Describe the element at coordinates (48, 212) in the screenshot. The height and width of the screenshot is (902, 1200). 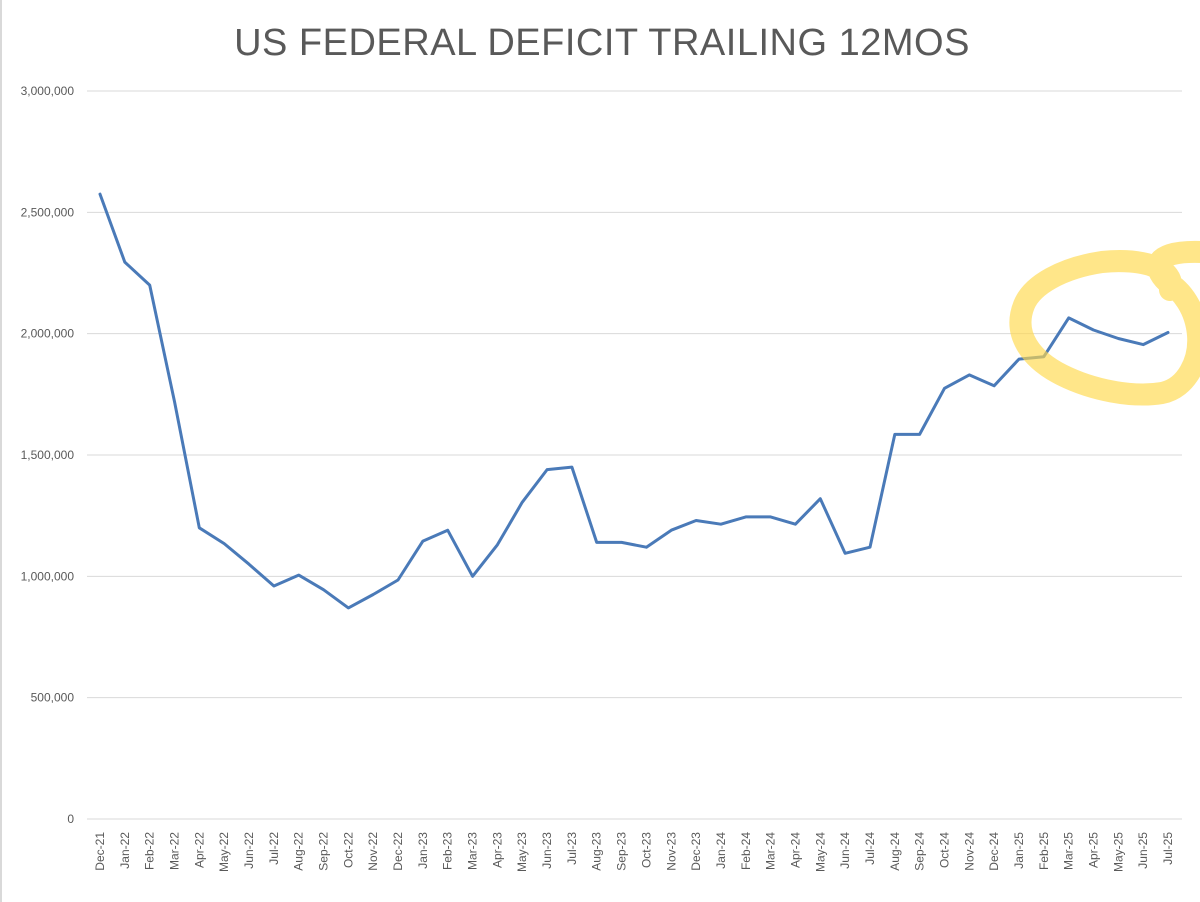
I see `y-tick-label: 2,500,000` at that location.